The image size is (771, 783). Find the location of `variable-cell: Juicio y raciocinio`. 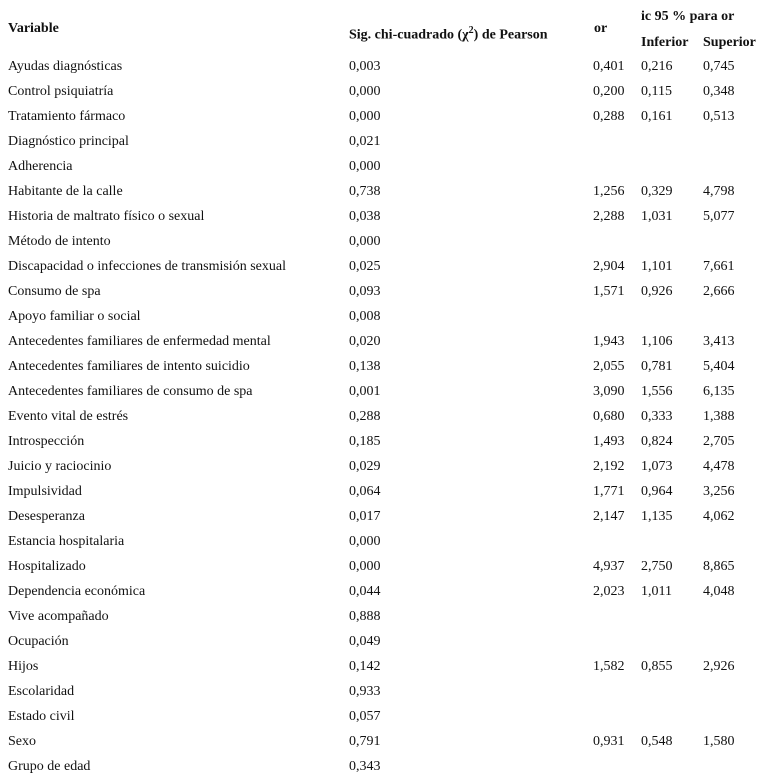

variable-cell: Juicio y raciocinio is located at coordinates (60, 466).